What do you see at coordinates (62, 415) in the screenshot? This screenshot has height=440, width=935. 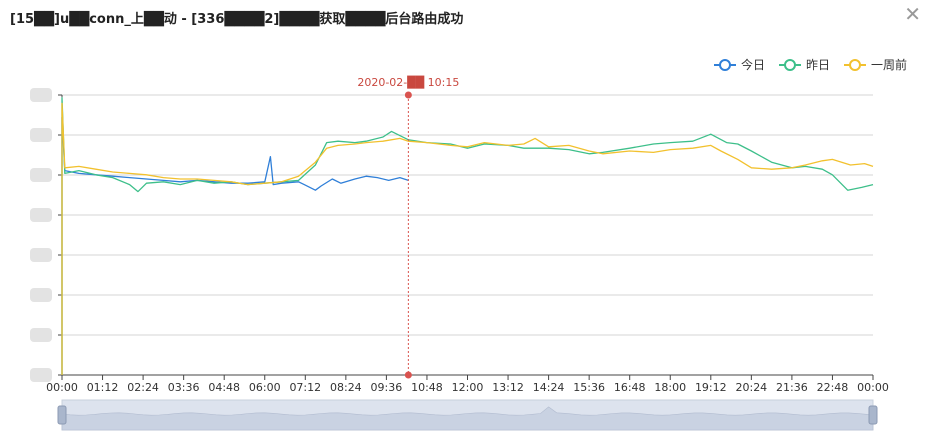 I see `zoom-handle-left` at bounding box center [62, 415].